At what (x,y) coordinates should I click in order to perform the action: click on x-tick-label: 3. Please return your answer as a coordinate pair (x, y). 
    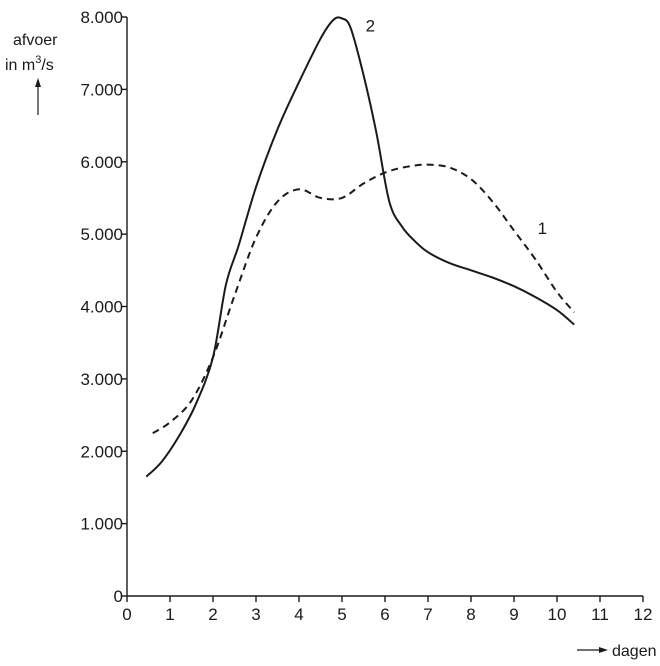
    Looking at the image, I should click on (255, 614).